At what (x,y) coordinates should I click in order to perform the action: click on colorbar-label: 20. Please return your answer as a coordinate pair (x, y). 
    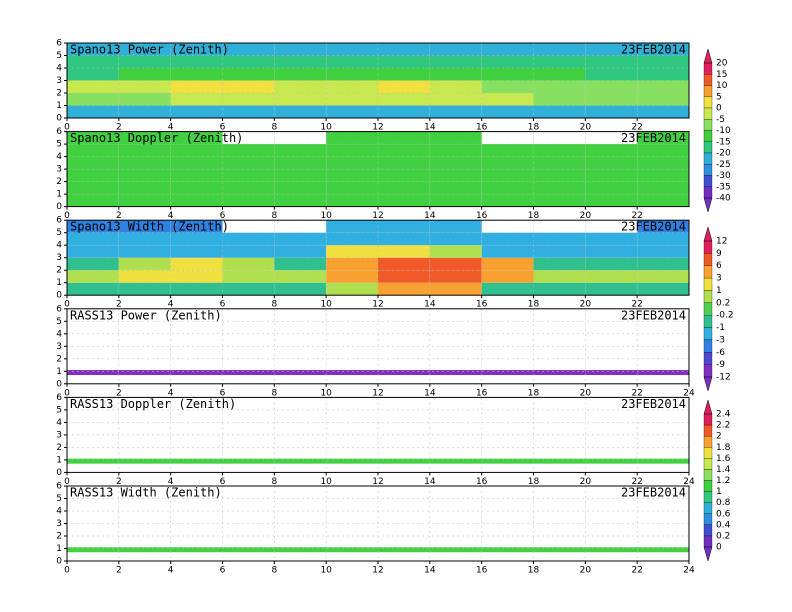
    Looking at the image, I should click on (722, 64).